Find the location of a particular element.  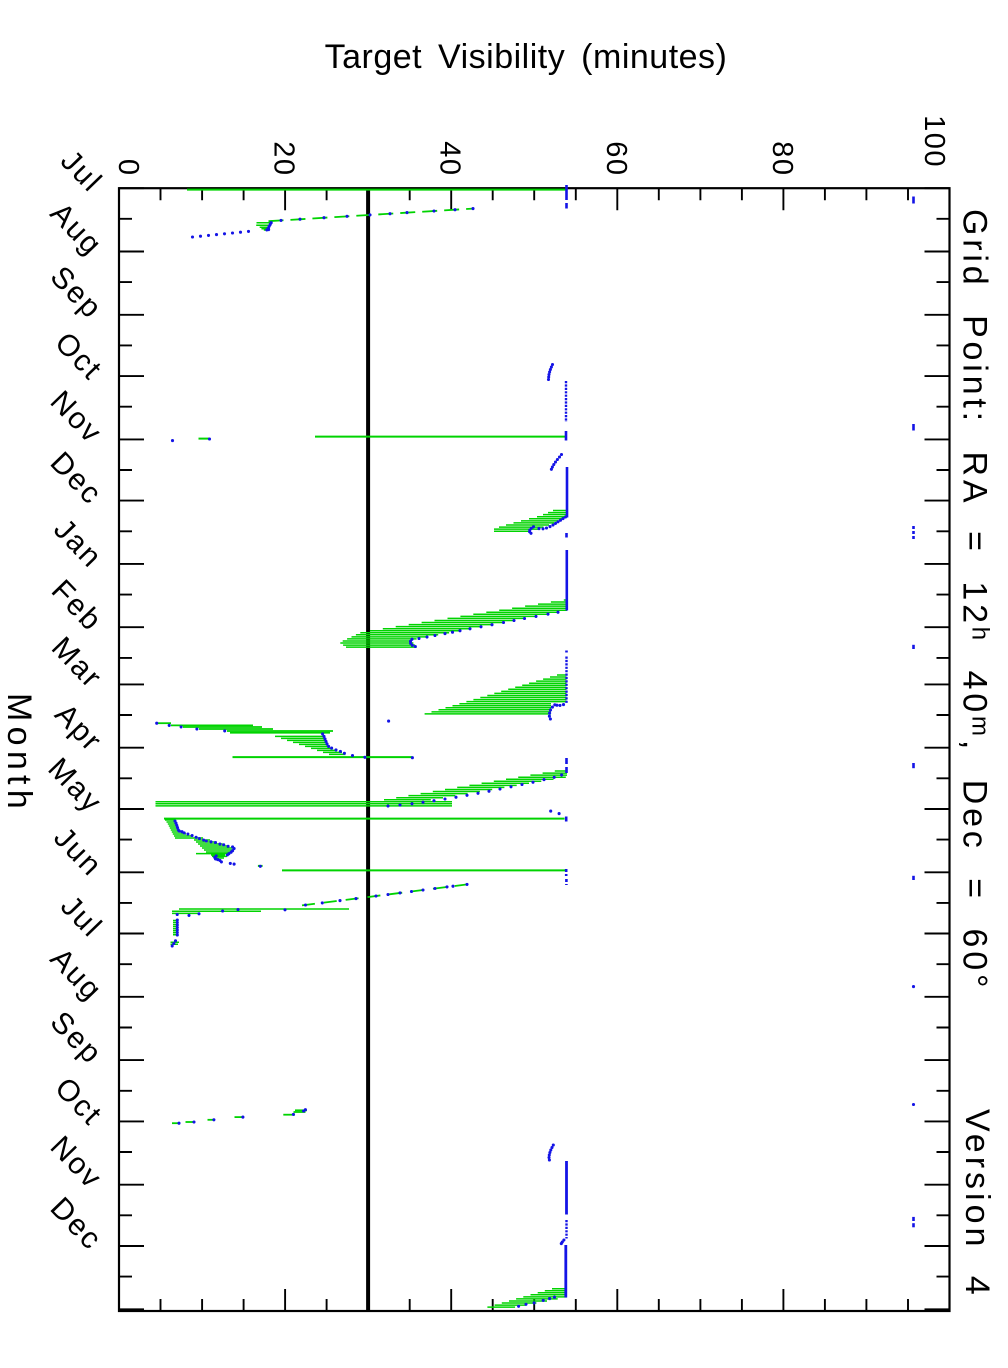

svg-text:Grid Point: RA = 12h 40m, Dec: Grid Point: RA = 12h 40m, Dec = 60° is located at coordinates (975, 600).